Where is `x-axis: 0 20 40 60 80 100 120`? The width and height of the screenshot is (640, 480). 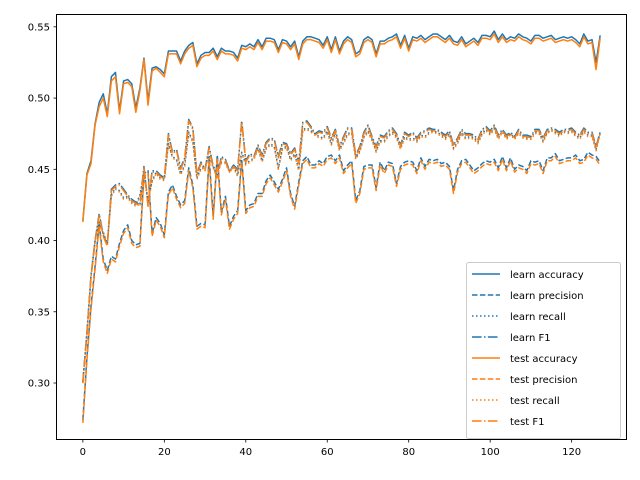
x-axis: 0 20 40 60 80 100 120 is located at coordinates (330, 448).